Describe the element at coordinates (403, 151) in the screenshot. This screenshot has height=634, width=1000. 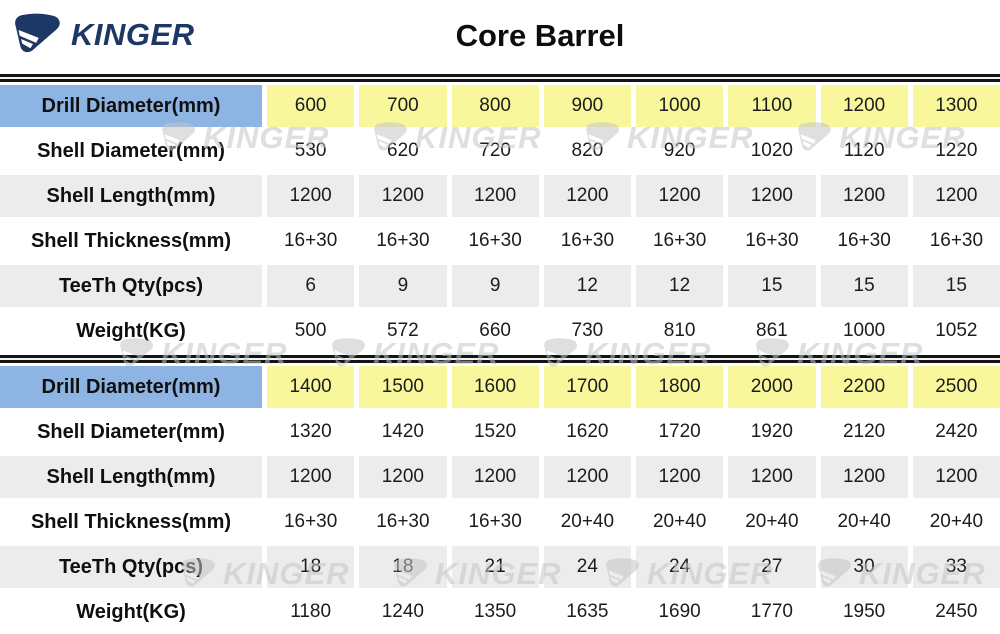
I see `cell-value: 620` at that location.